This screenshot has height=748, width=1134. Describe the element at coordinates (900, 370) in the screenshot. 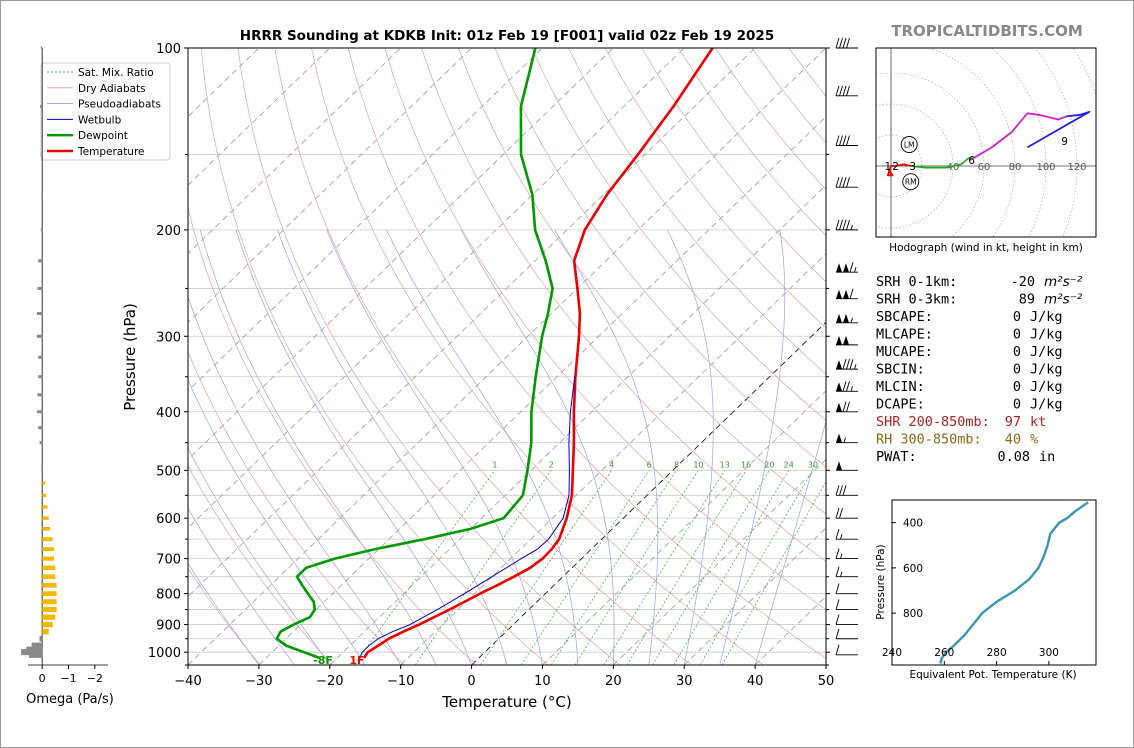

I see `stat-label: SBCIN:` at that location.